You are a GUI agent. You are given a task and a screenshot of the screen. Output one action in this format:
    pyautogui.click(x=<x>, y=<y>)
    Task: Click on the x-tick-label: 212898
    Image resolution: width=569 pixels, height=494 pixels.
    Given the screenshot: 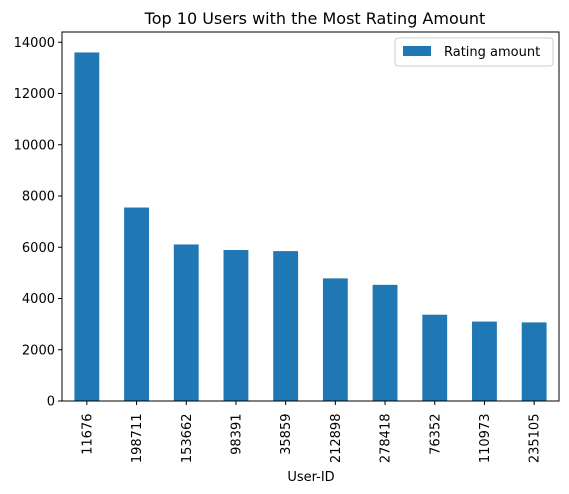 What is the action you would take?
    pyautogui.click(x=336, y=439)
    